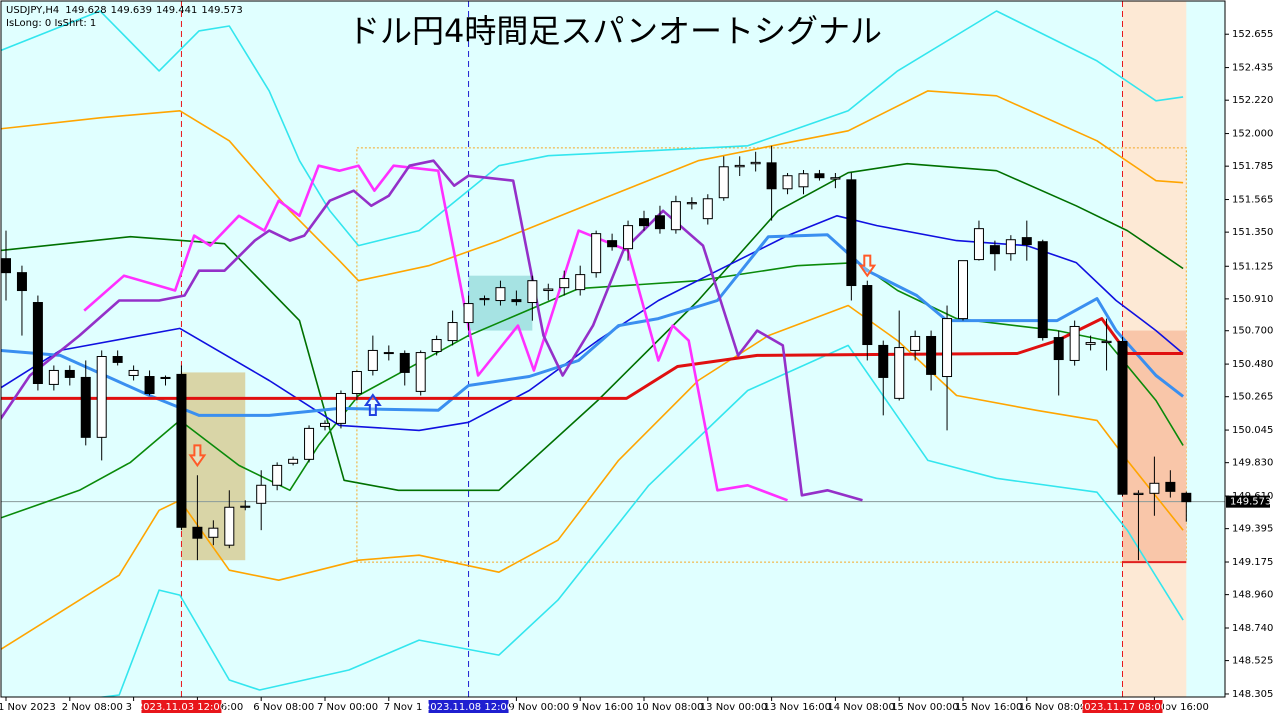 This screenshot has width=1275, height=717. I want to click on x-tick-label: 16 Nov 08:00, so click(1052, 707).